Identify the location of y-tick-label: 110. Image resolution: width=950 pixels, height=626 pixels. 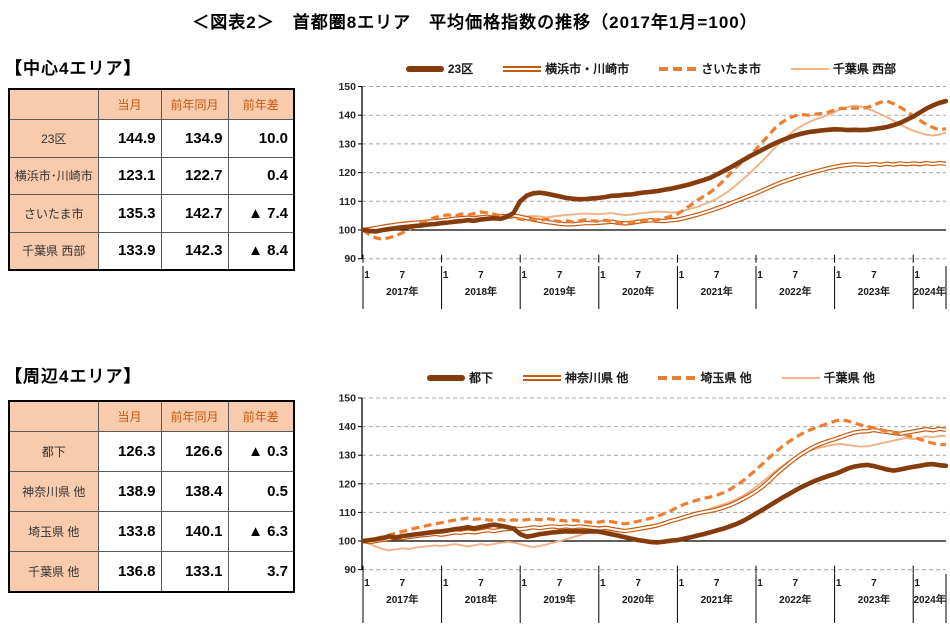
(347, 513).